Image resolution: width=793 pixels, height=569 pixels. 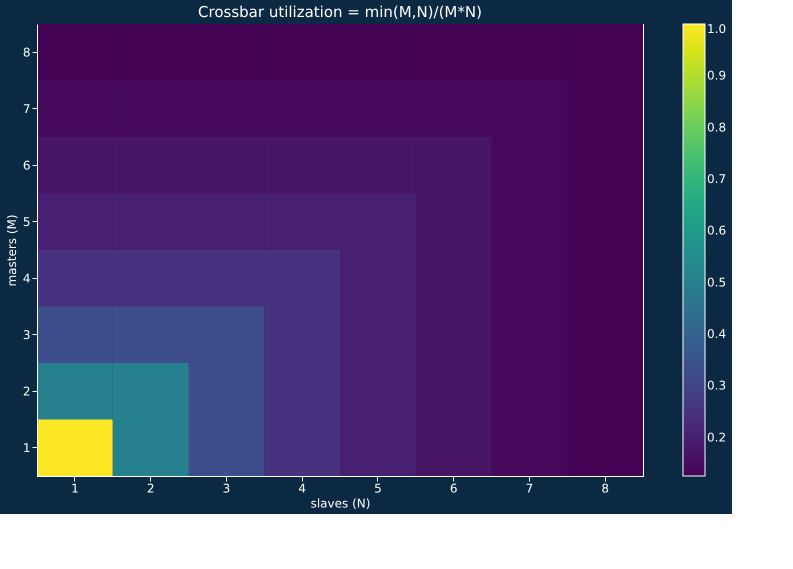 I want to click on x-tick-label: 6, so click(x=454, y=489).